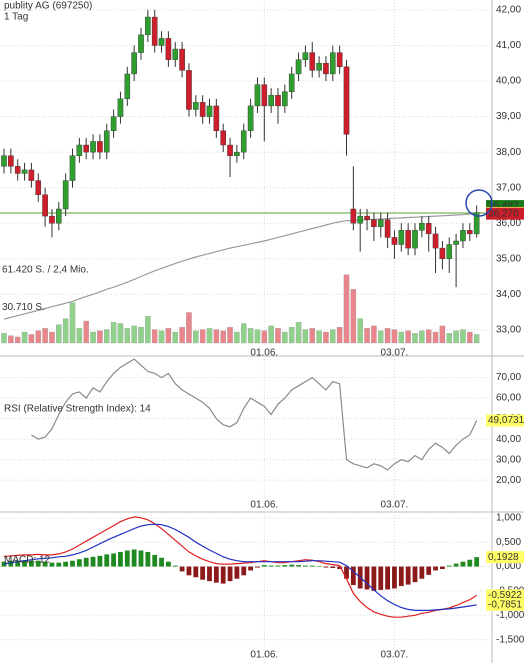 The image size is (524, 663). I want to click on volume-tick-label: 61.420 S. / 2,4 Mio., so click(45, 270).